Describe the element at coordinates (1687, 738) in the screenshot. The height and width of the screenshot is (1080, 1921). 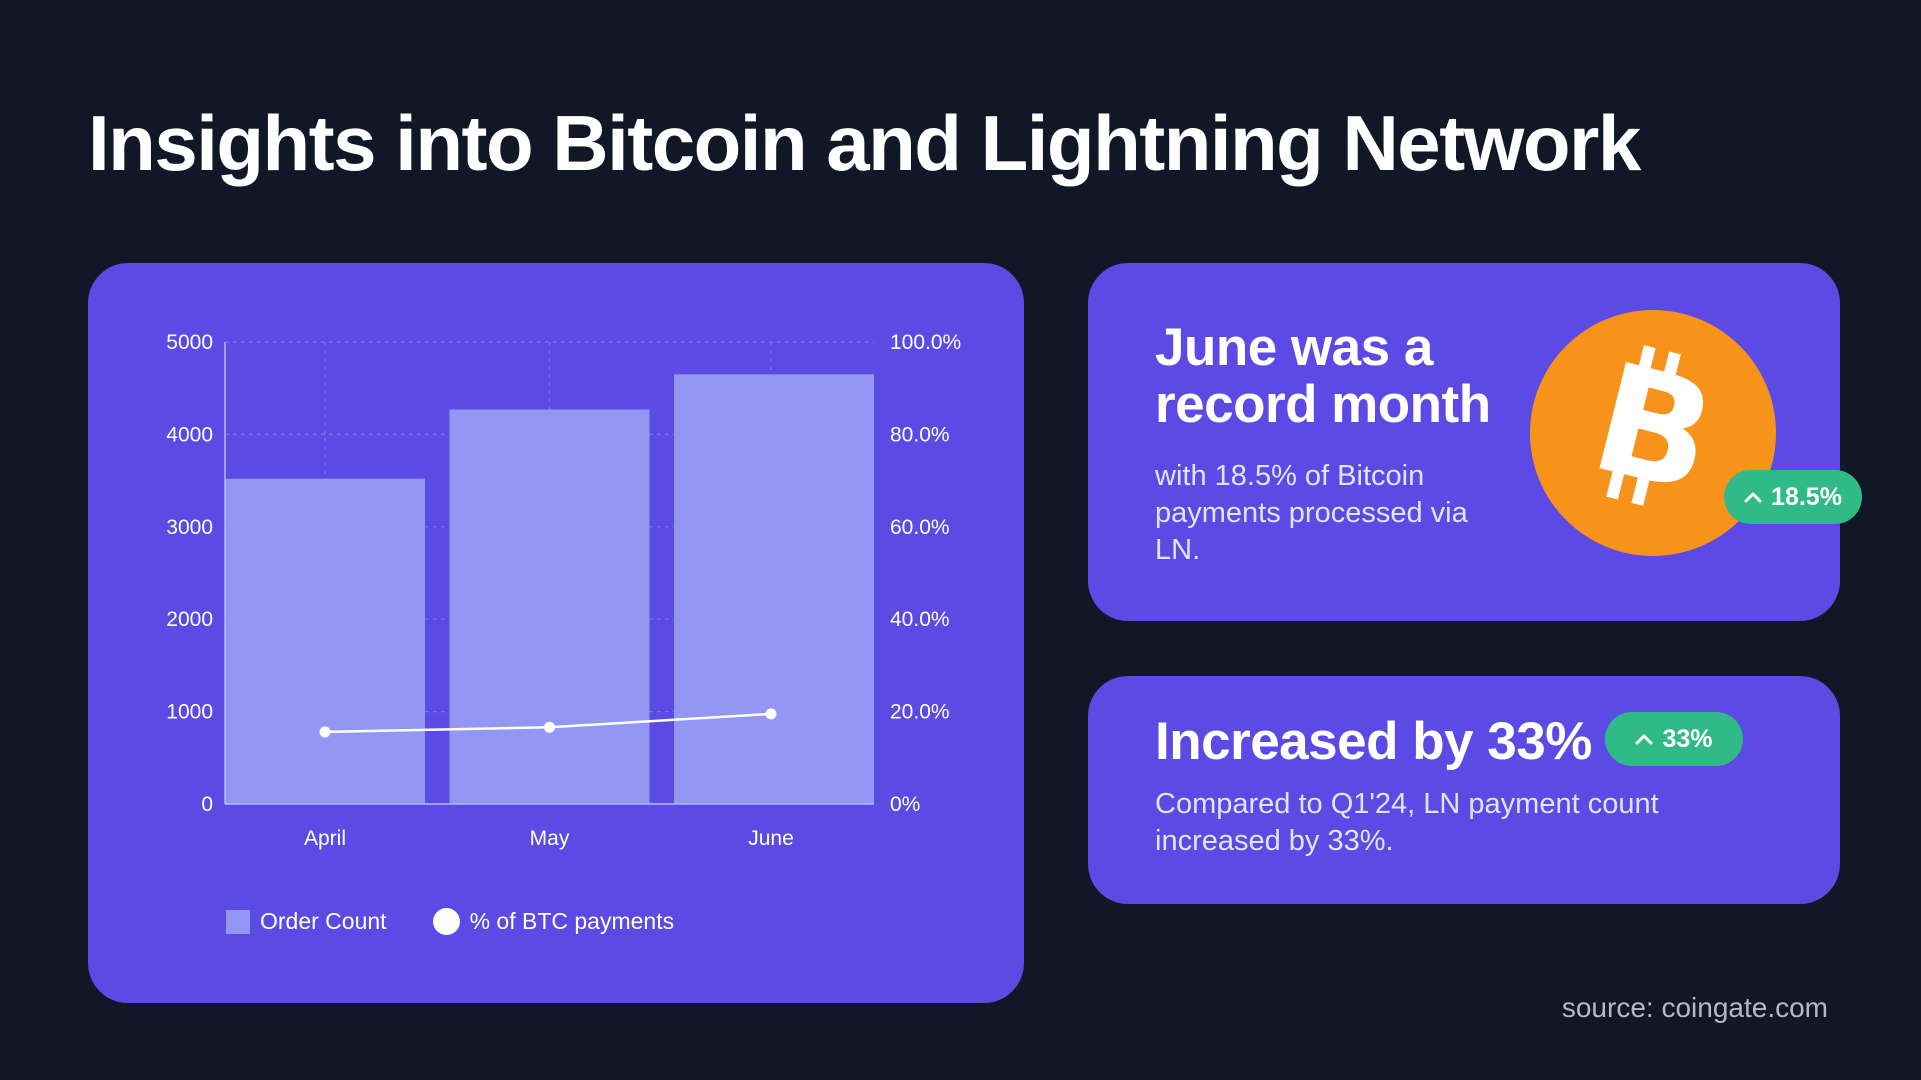
I see `increase-badge-value: 33%` at that location.